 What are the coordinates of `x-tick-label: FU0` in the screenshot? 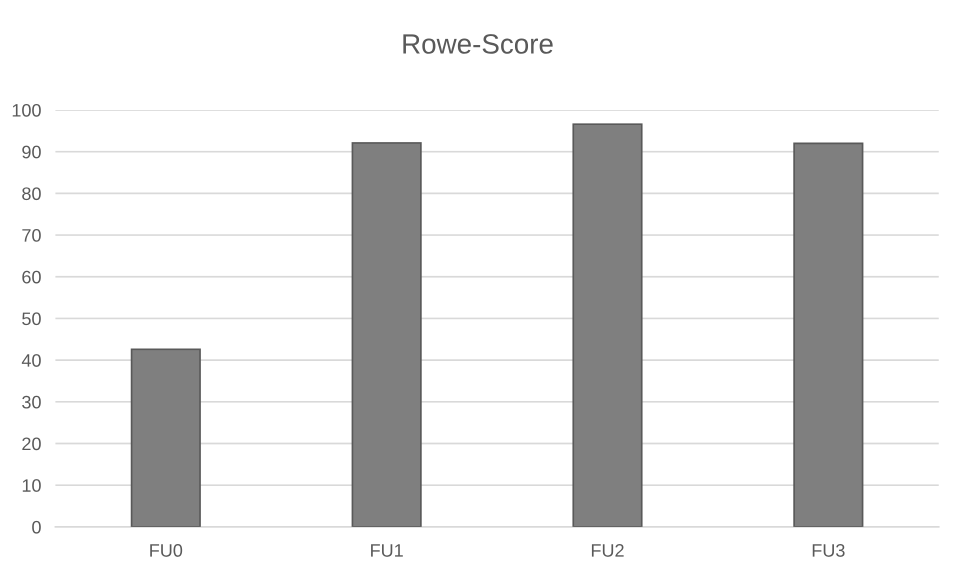 It's located at (166, 550).